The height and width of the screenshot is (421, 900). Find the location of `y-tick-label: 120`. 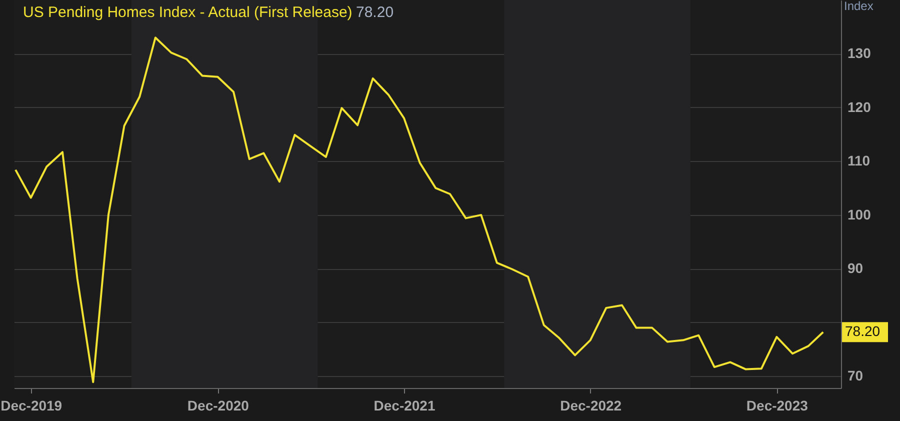

y-tick-label: 120 is located at coordinates (860, 106).